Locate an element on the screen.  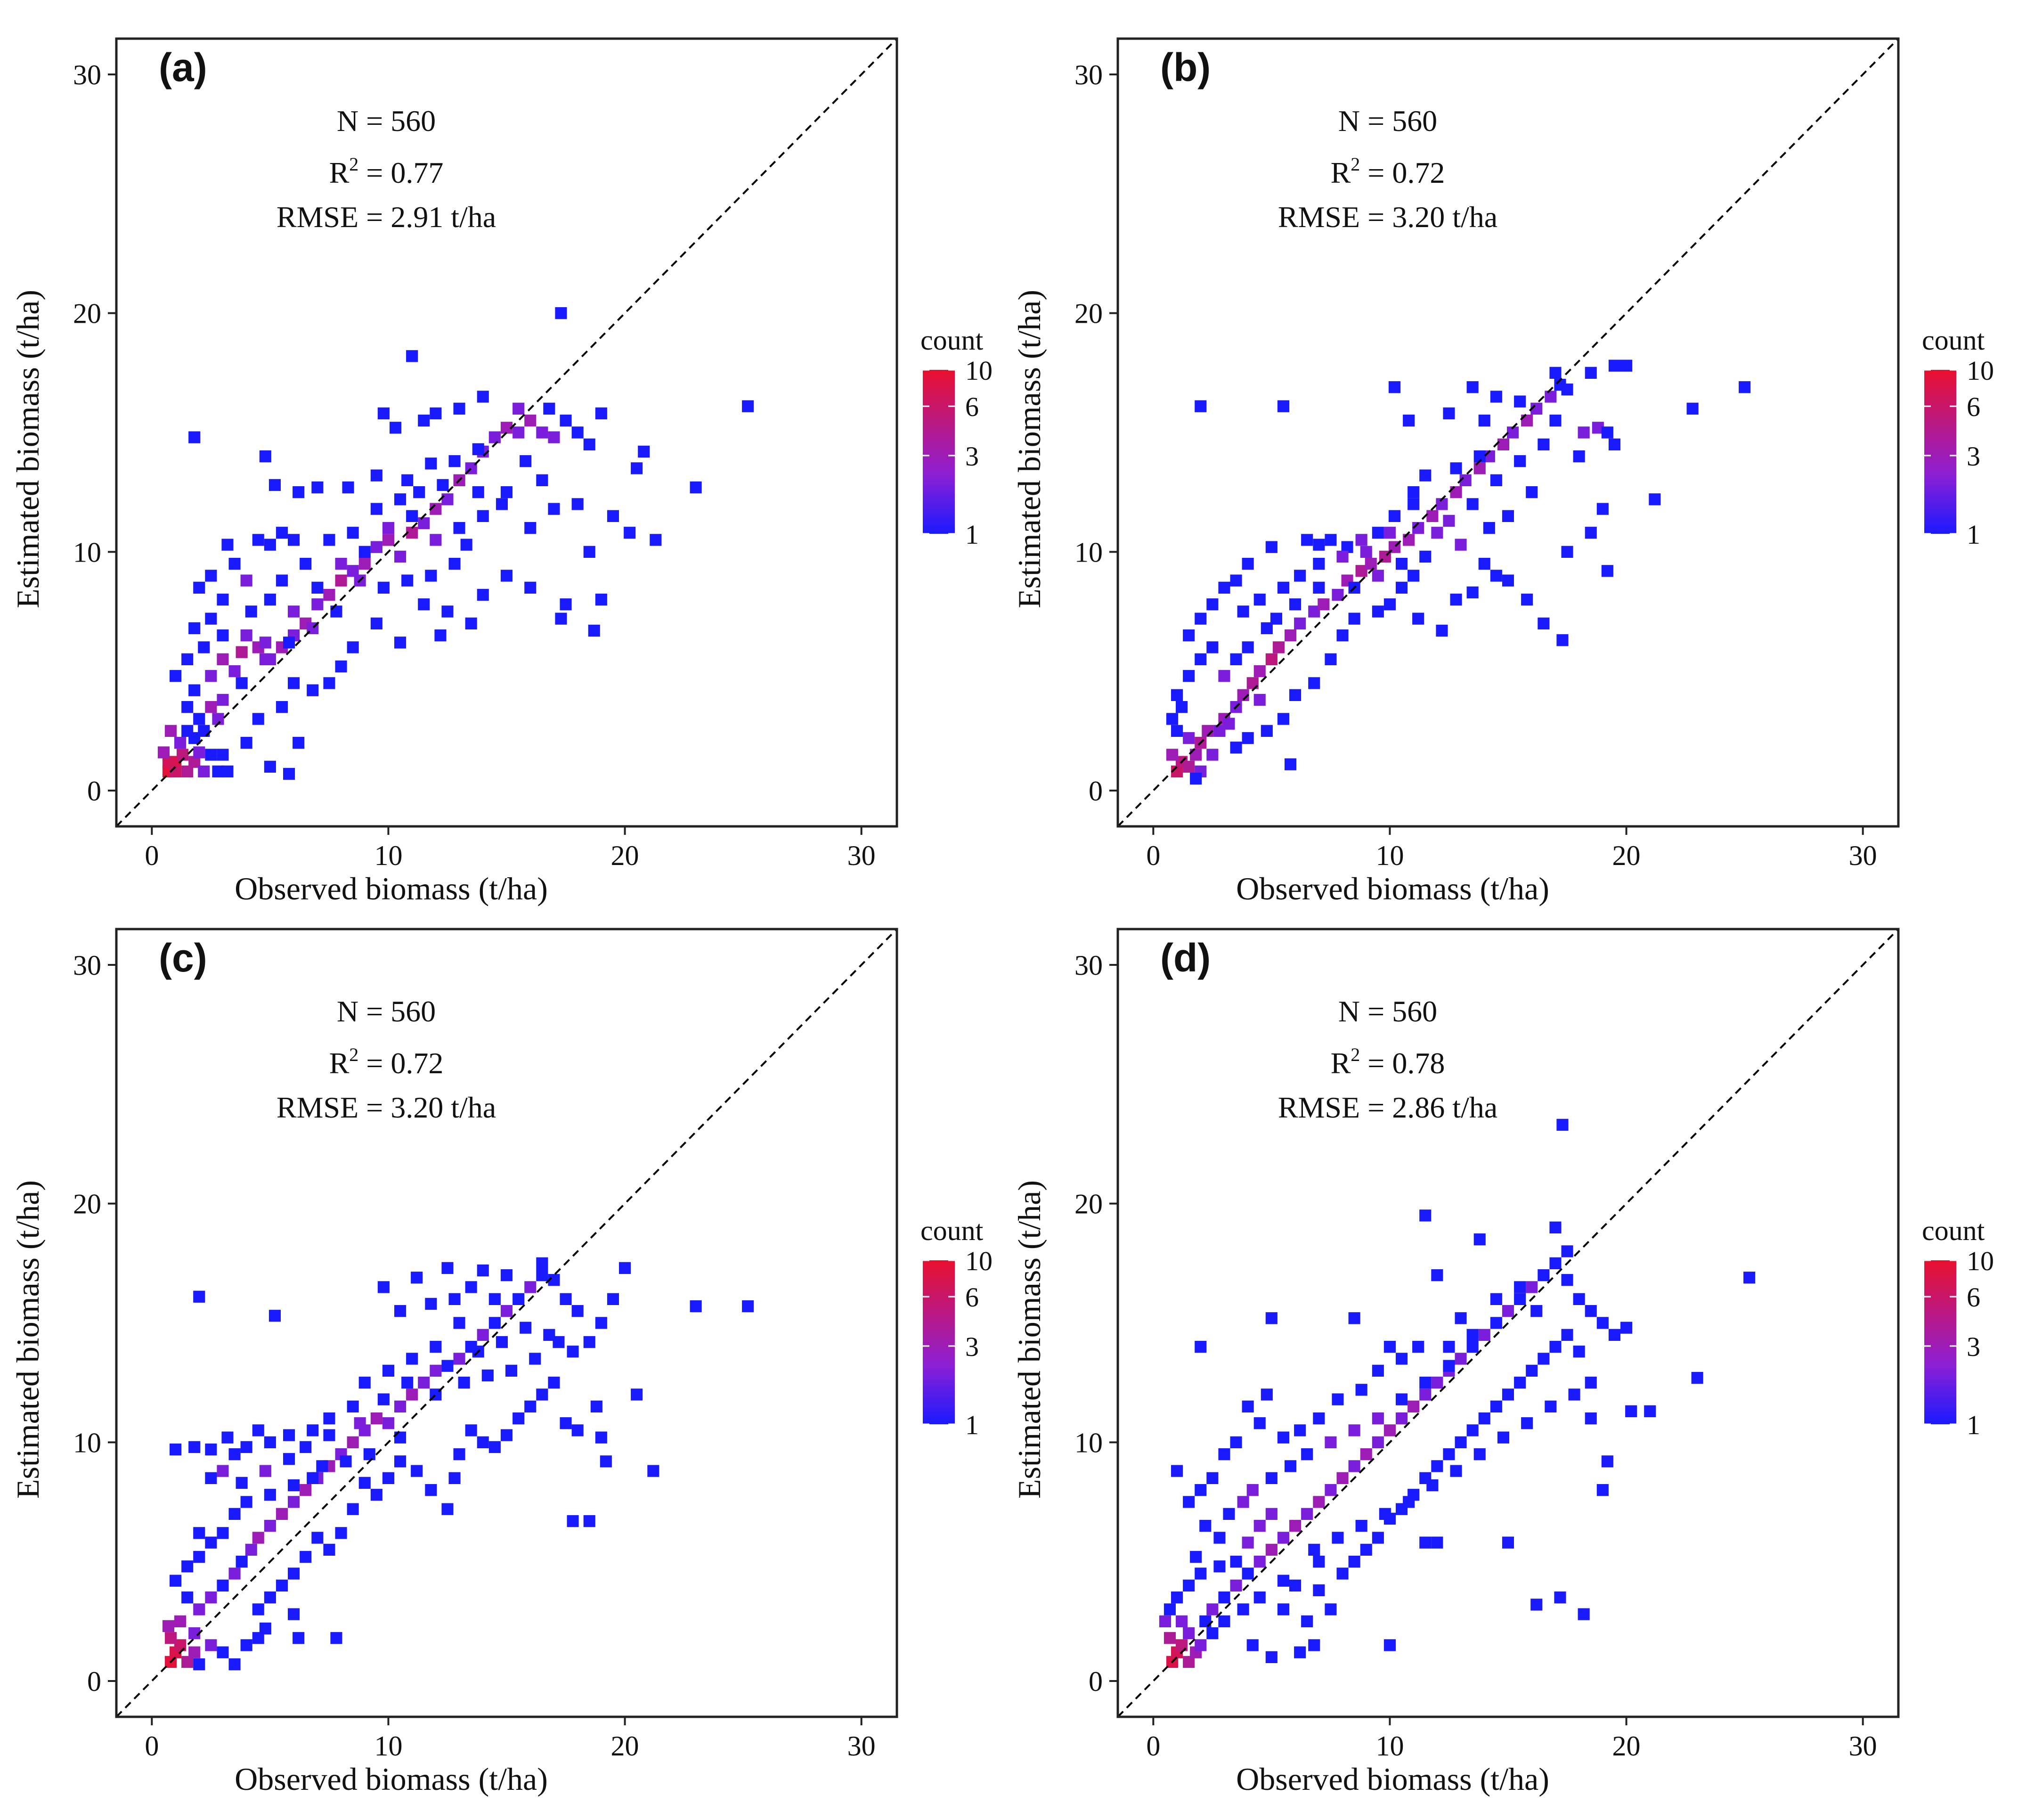
stat-n: N = 560 is located at coordinates (1387, 121).